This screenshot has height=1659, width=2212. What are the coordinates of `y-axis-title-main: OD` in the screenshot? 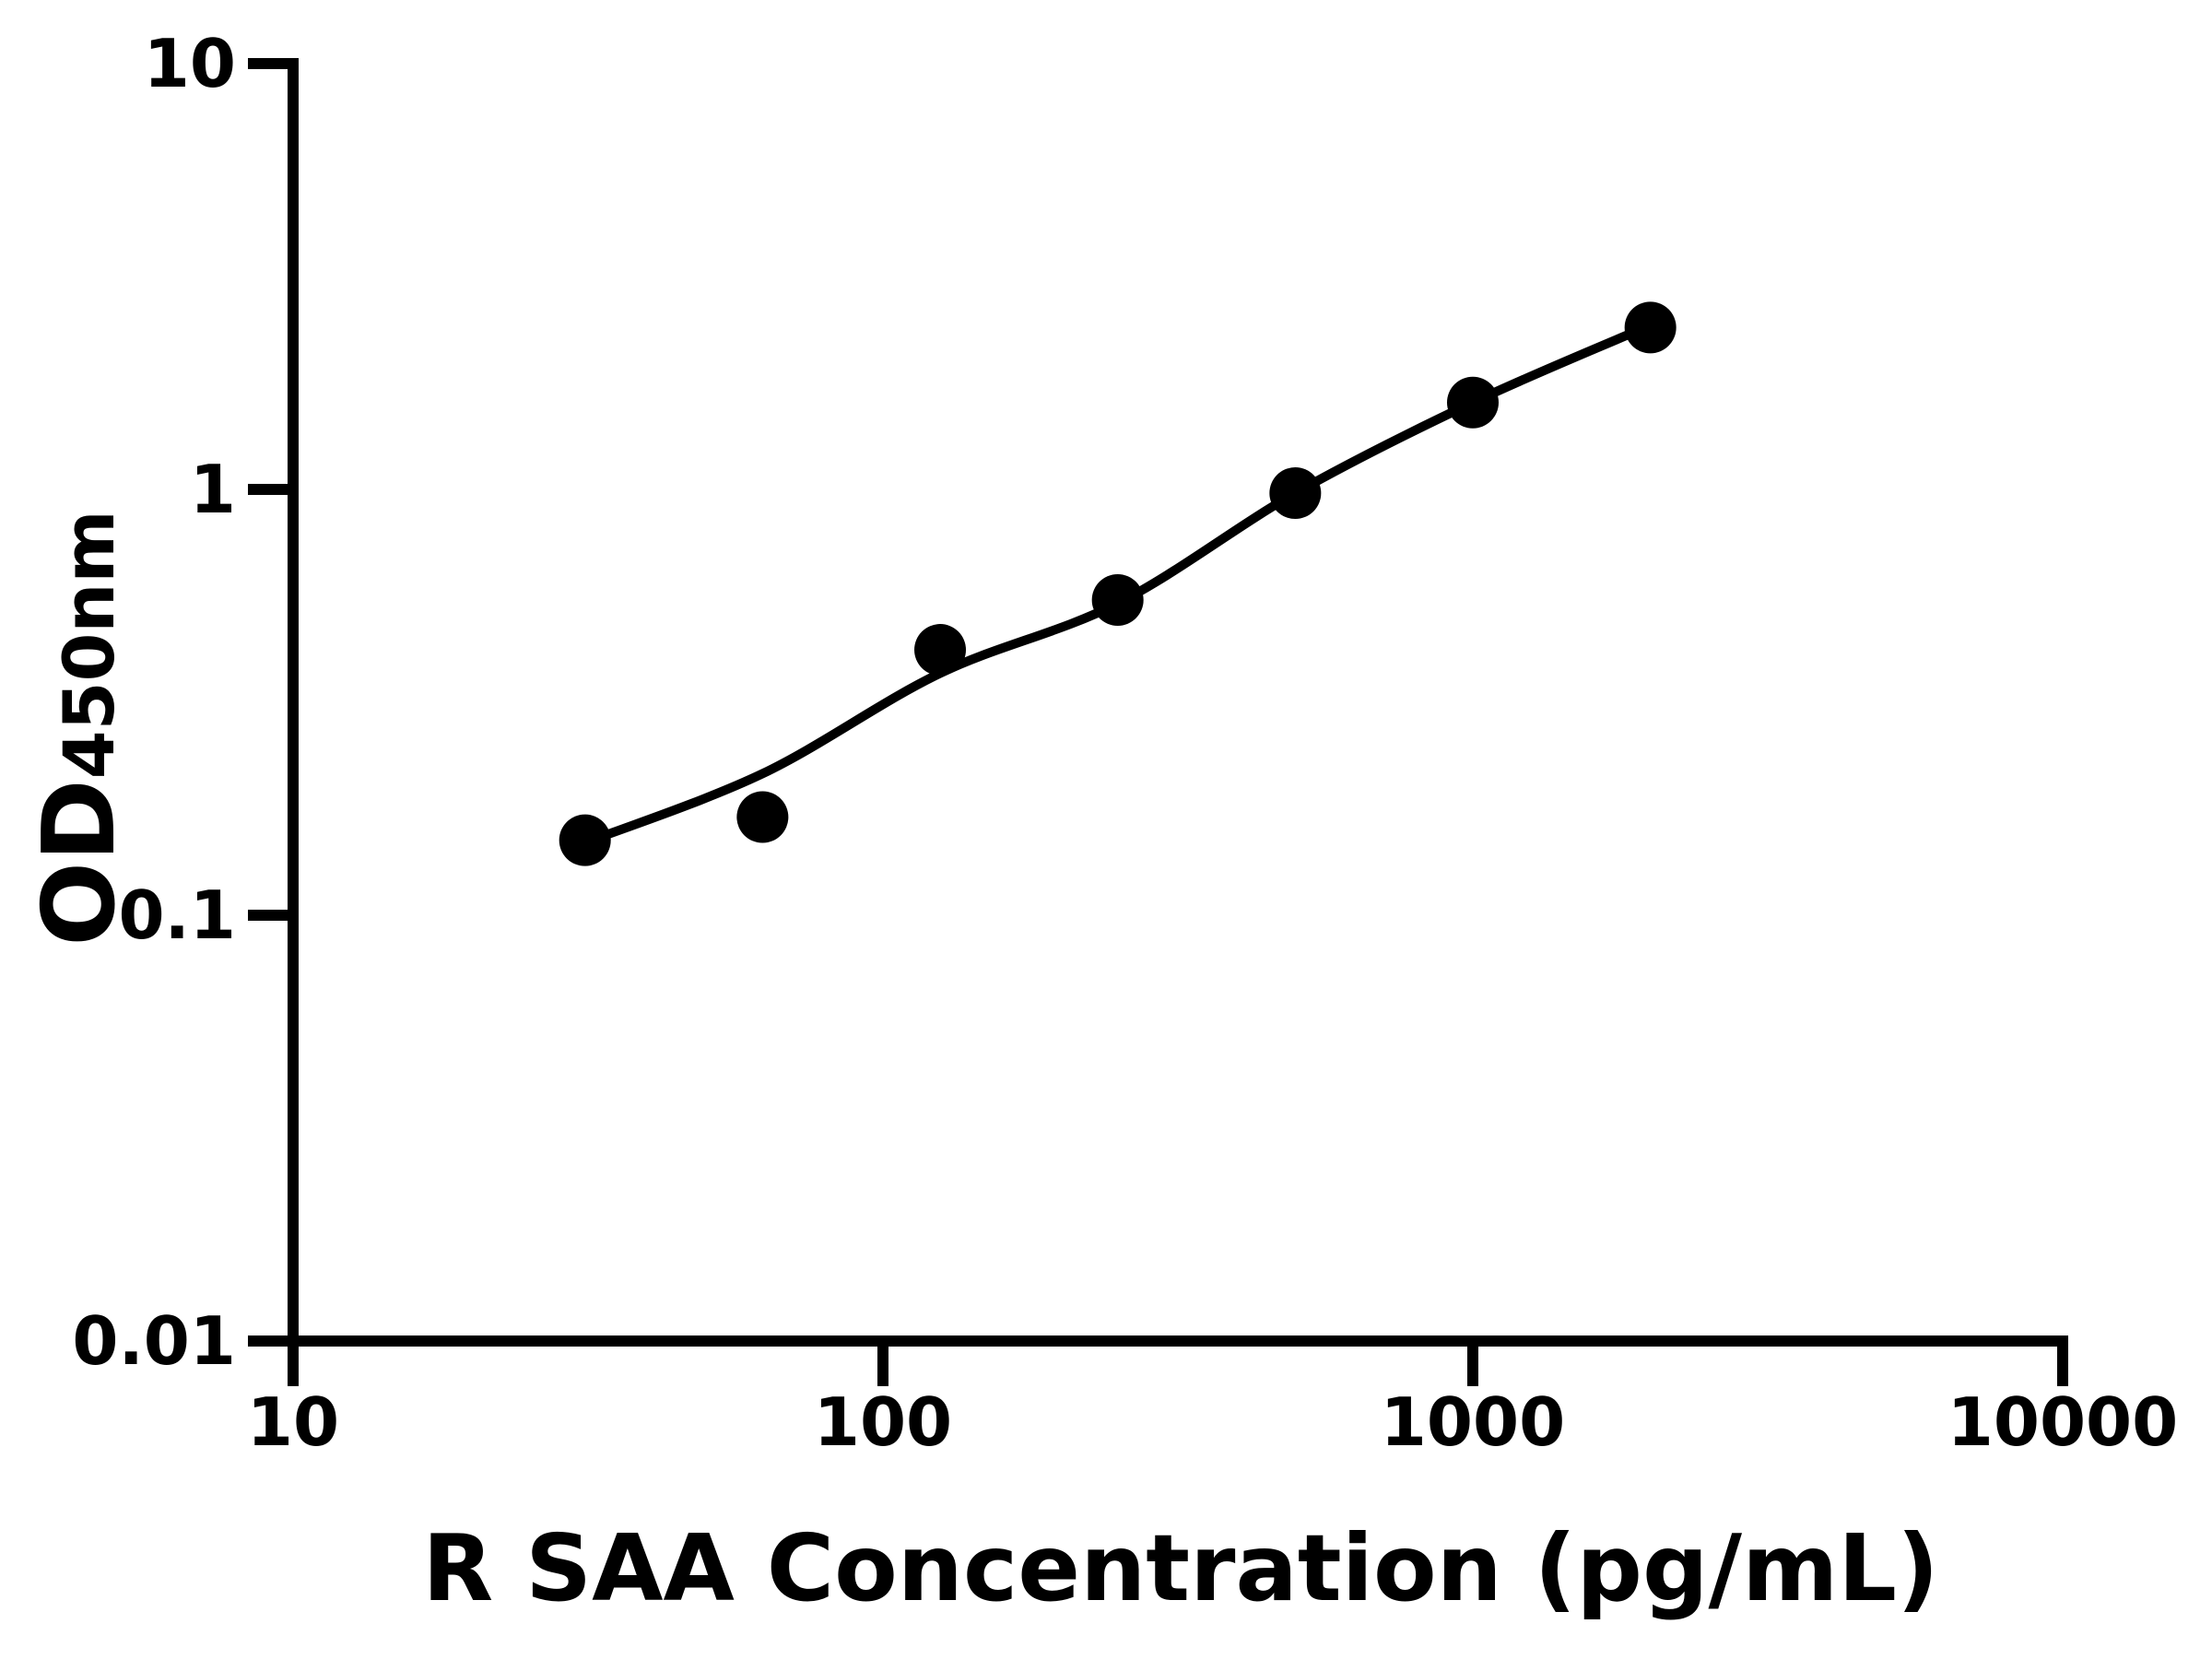 It's located at (79, 862).